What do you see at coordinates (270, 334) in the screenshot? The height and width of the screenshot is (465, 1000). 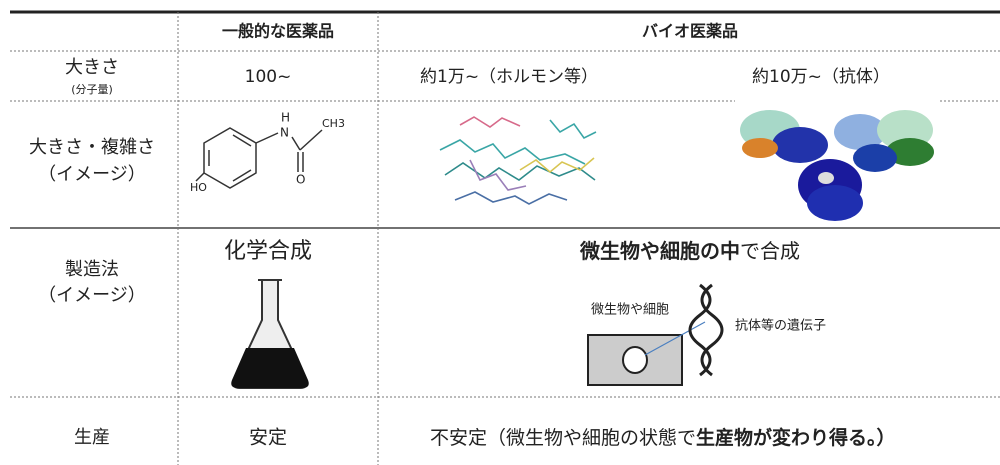 I see `flask` at bounding box center [270, 334].